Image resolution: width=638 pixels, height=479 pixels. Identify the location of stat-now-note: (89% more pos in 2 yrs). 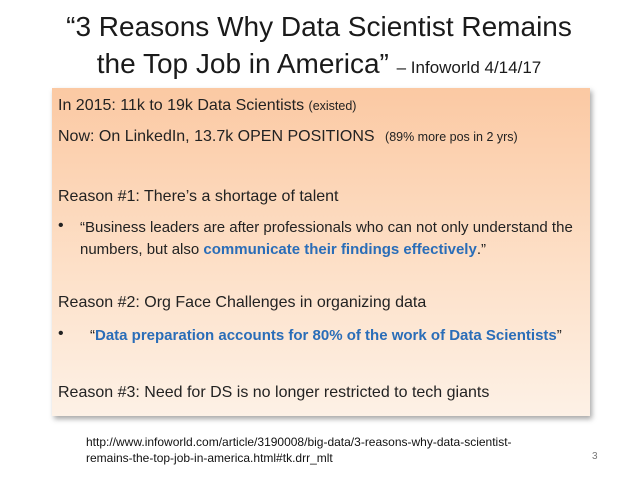
(451, 137).